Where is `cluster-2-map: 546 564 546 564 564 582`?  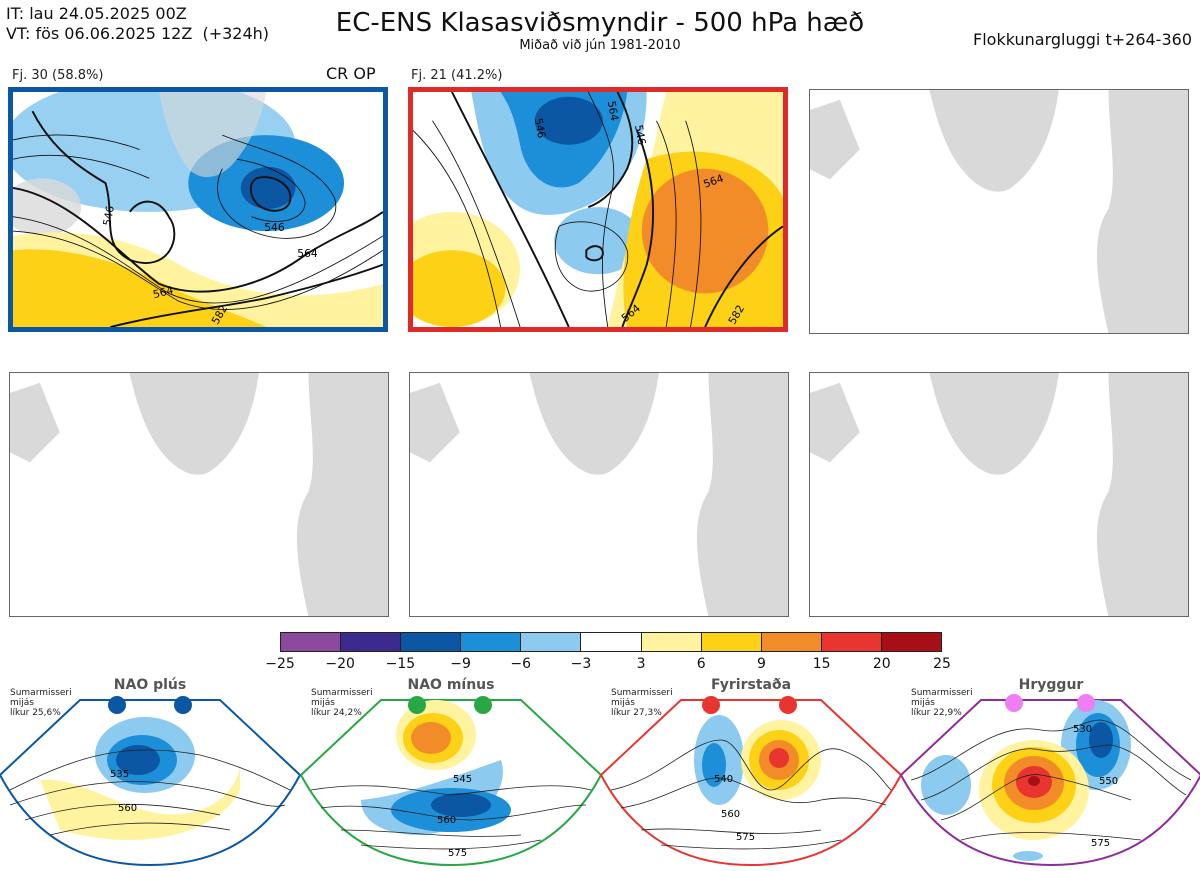 cluster-2-map: 546 564 546 564 564 582 is located at coordinates (598, 209).